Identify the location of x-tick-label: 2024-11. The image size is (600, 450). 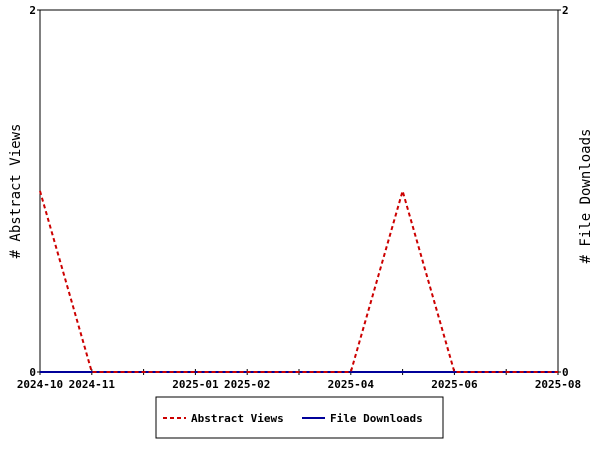
(92, 384).